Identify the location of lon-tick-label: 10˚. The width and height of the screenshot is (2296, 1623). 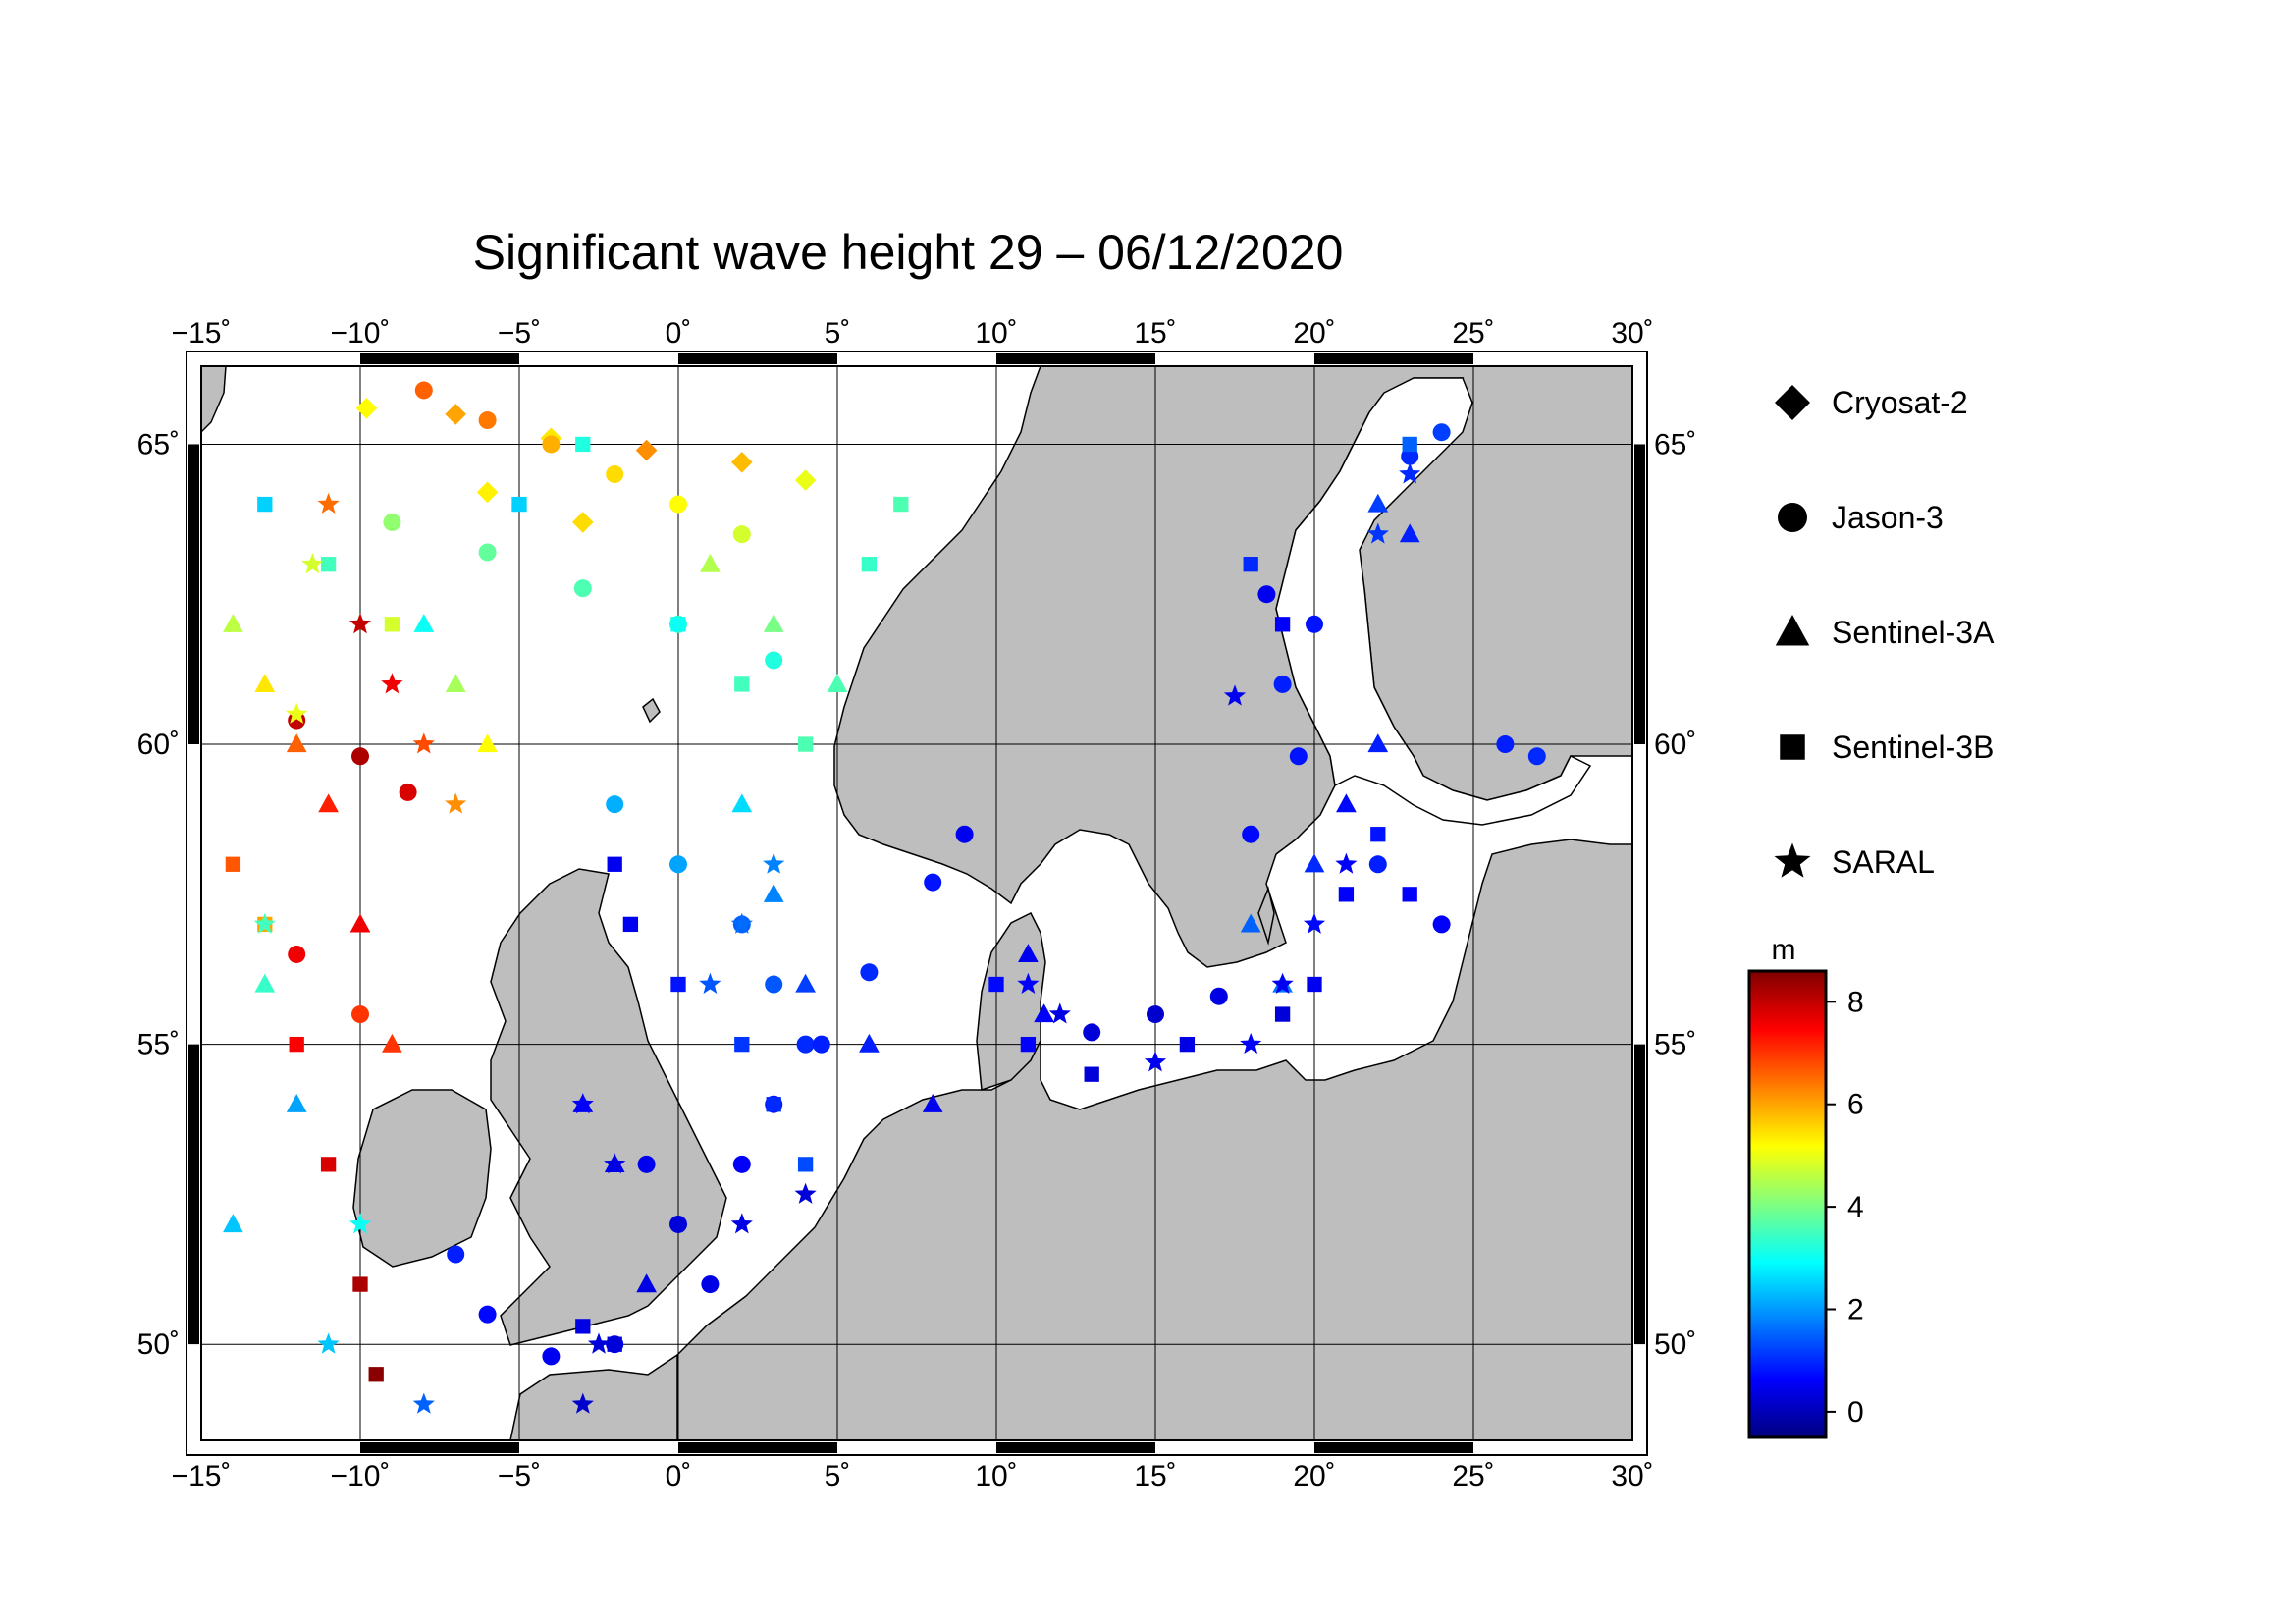
(996, 333).